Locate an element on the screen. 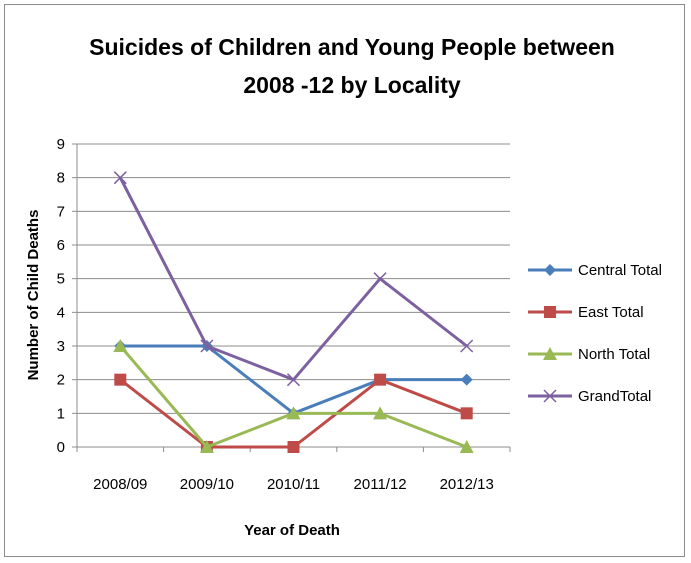  legend-label: GrandTotal is located at coordinates (614, 396).